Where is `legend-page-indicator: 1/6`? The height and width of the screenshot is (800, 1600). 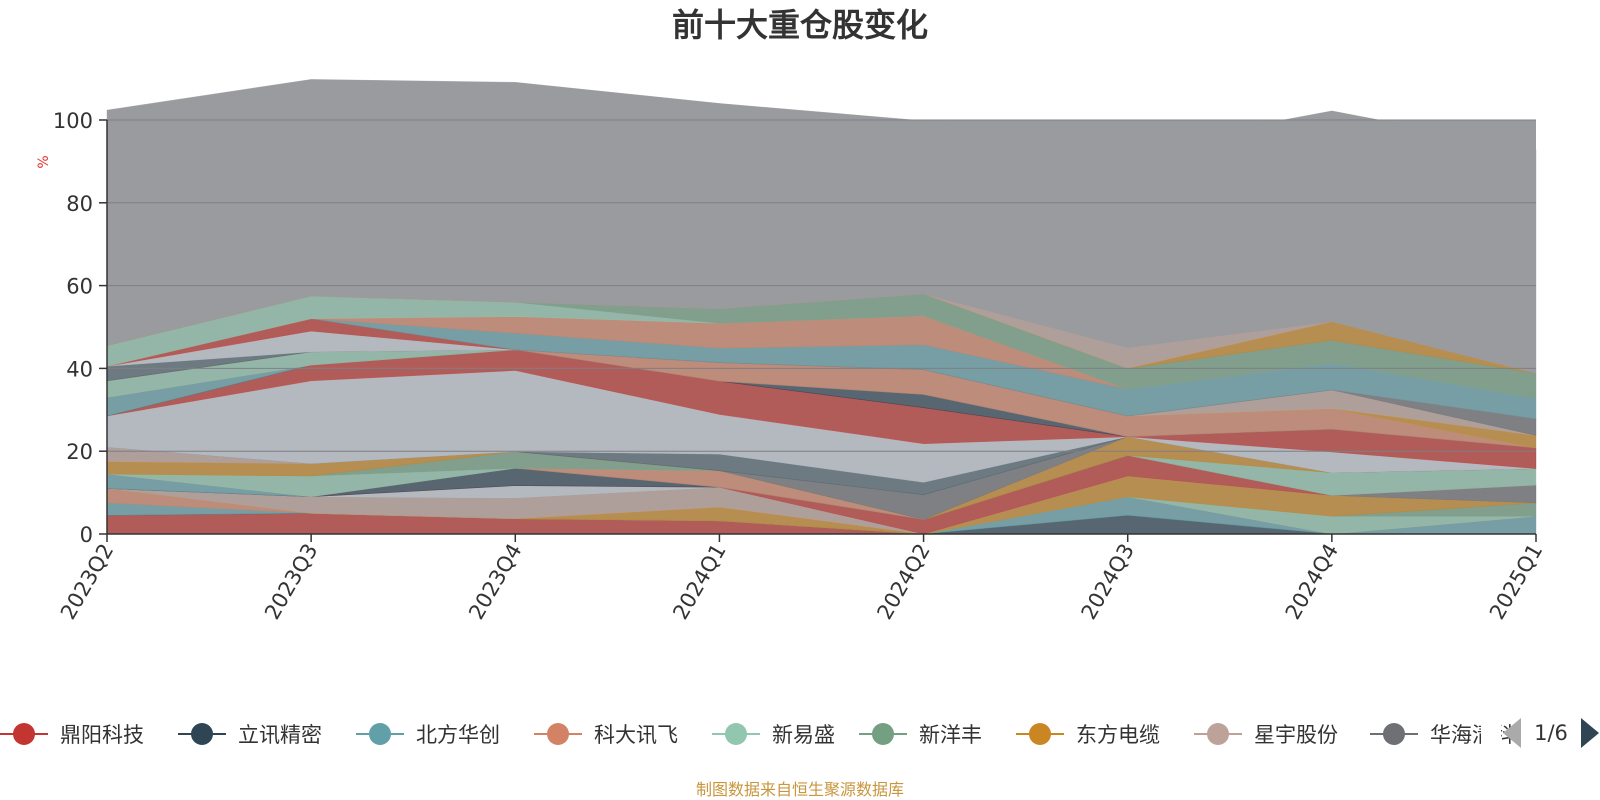 legend-page-indicator: 1/6 is located at coordinates (1551, 733).